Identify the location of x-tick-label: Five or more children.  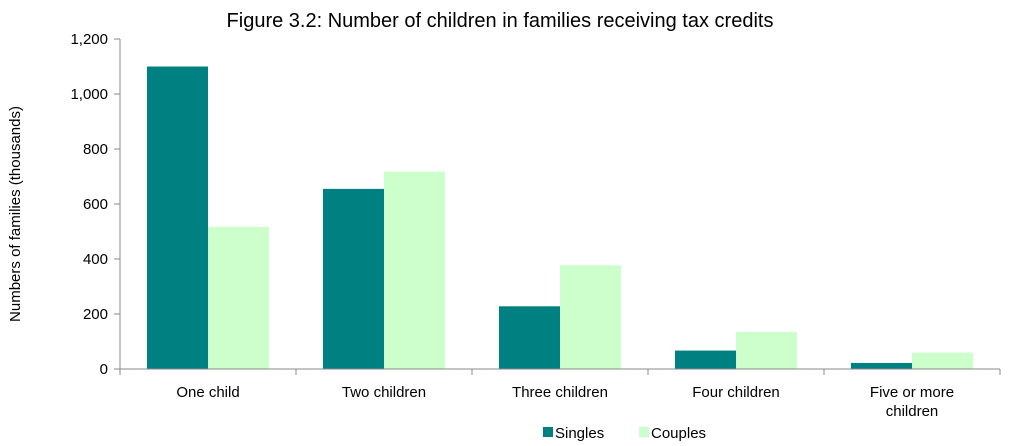
(912, 402).